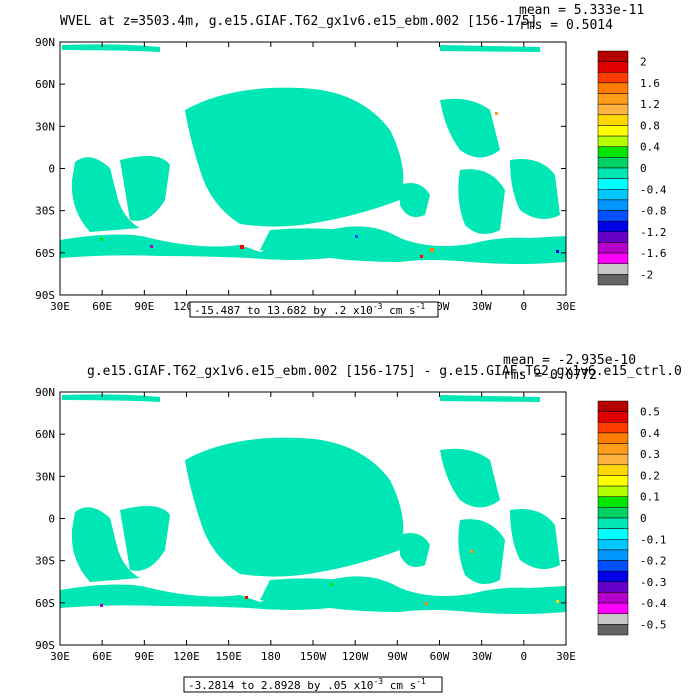 The height and width of the screenshot is (700, 700). Describe the element at coordinates (653, 232) in the screenshot. I see `colorbar-label: -1.2` at that location.